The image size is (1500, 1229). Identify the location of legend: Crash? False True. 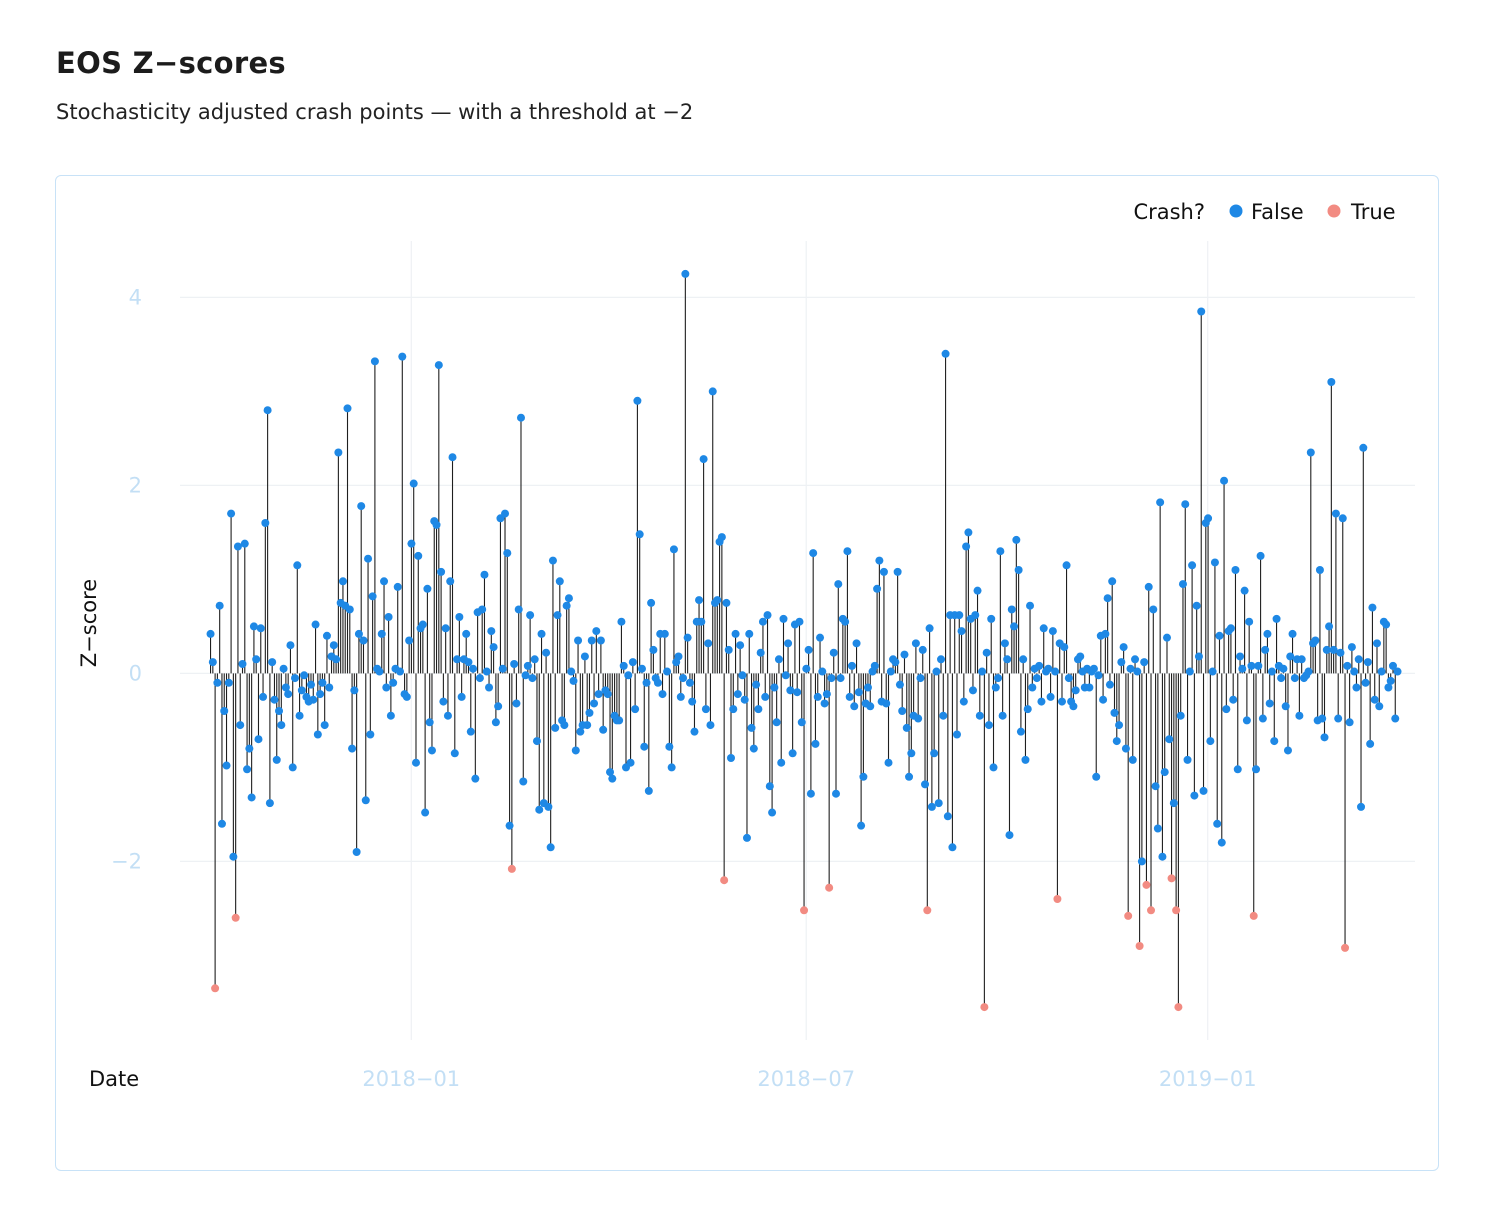
(1264, 212).